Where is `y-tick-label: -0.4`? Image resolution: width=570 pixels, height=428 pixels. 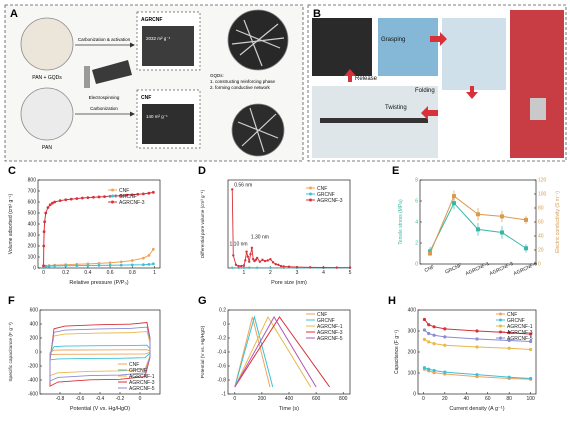 y-tick-label: -0.4 is located at coordinates (221, 353).